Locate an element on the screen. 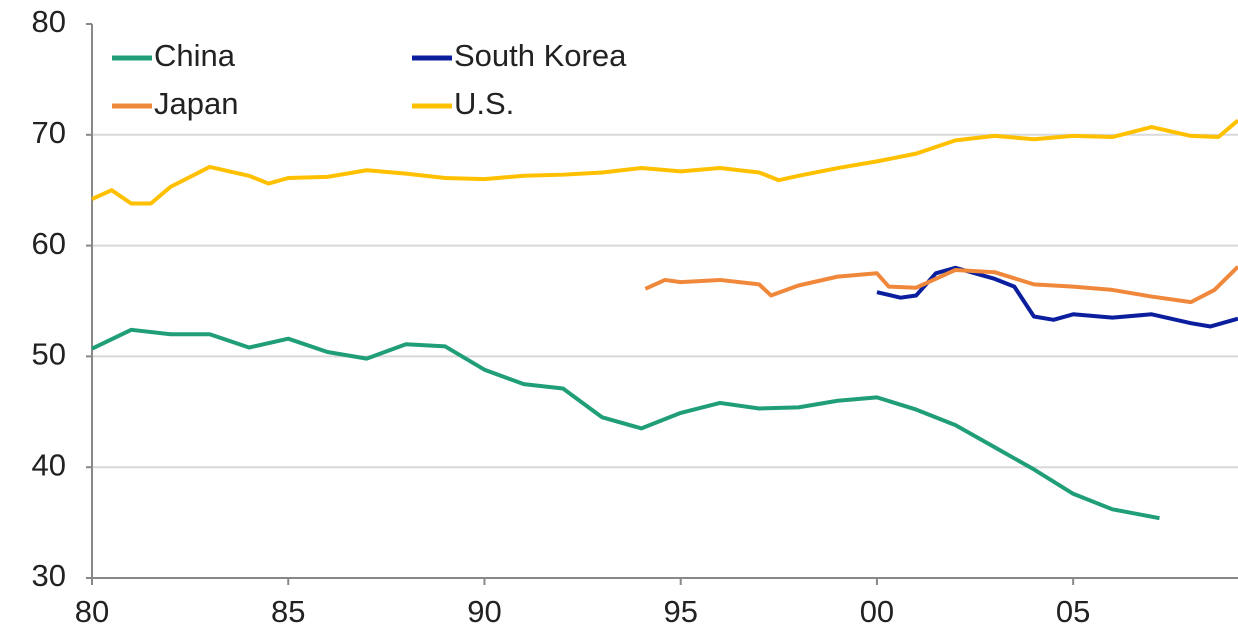 This screenshot has width=1238, height=643. x-tick-label: 80 is located at coordinates (92, 611).